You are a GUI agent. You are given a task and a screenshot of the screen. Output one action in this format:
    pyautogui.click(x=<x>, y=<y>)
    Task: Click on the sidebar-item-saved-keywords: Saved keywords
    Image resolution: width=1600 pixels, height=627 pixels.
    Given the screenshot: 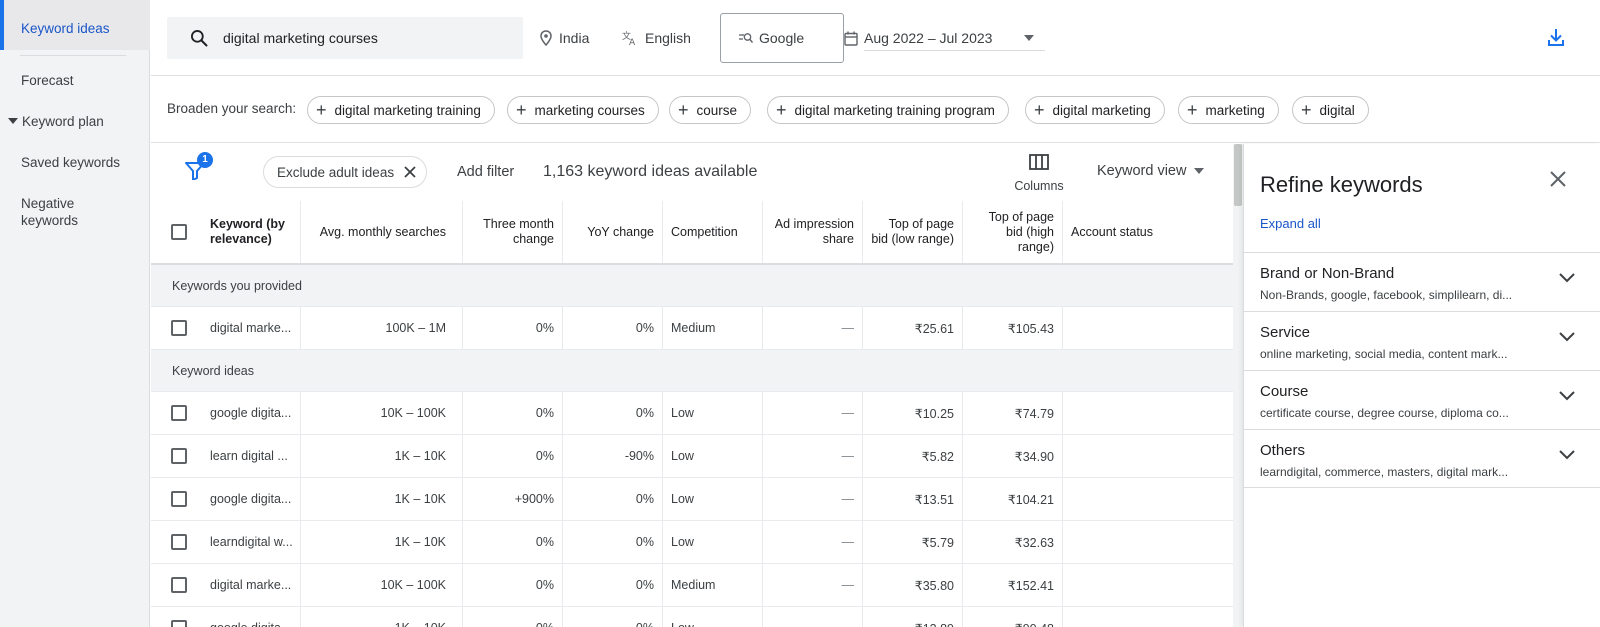 What is the action you would take?
    pyautogui.click(x=71, y=162)
    